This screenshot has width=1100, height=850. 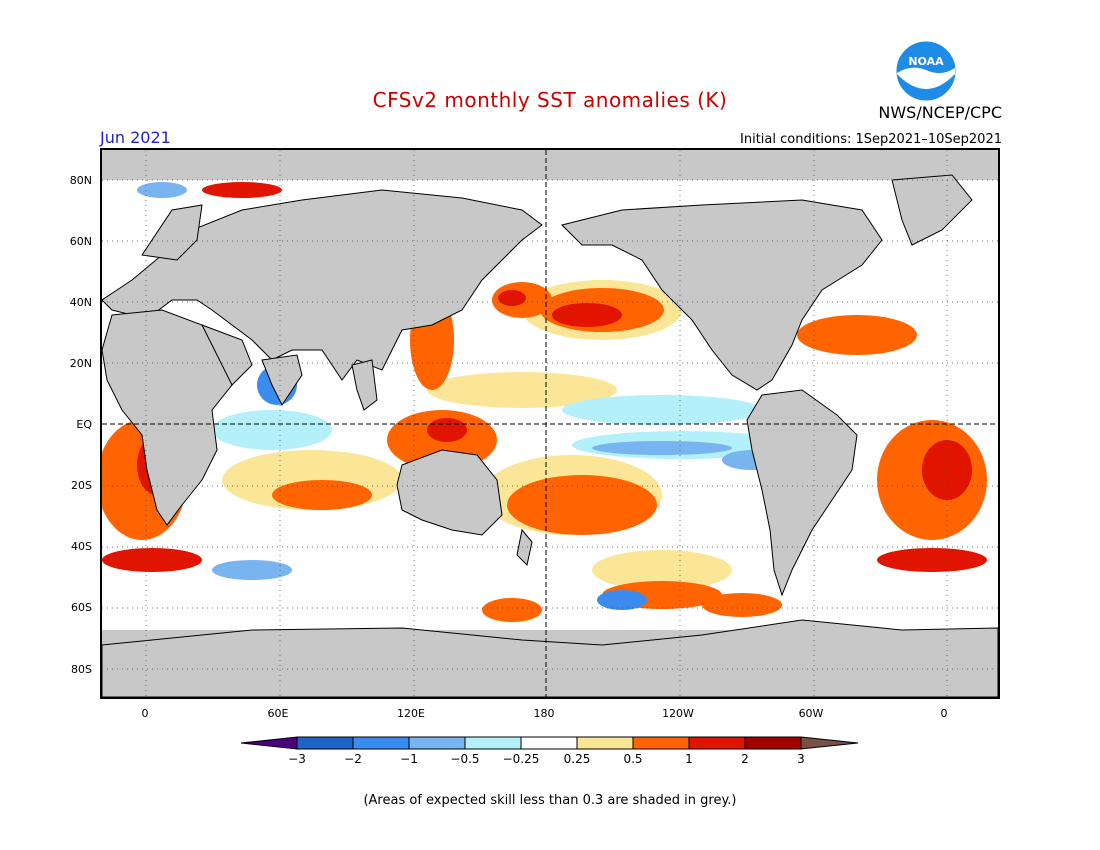 What do you see at coordinates (81, 607) in the screenshot?
I see `lat-label: 60S` at bounding box center [81, 607].